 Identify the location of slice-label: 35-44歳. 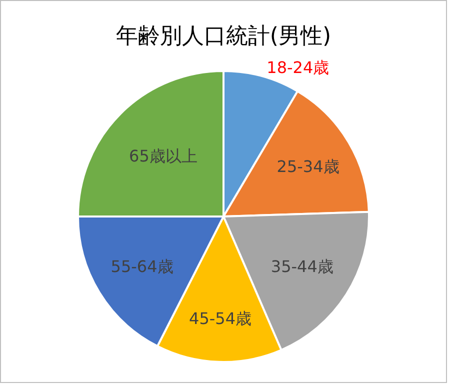
(302, 266).